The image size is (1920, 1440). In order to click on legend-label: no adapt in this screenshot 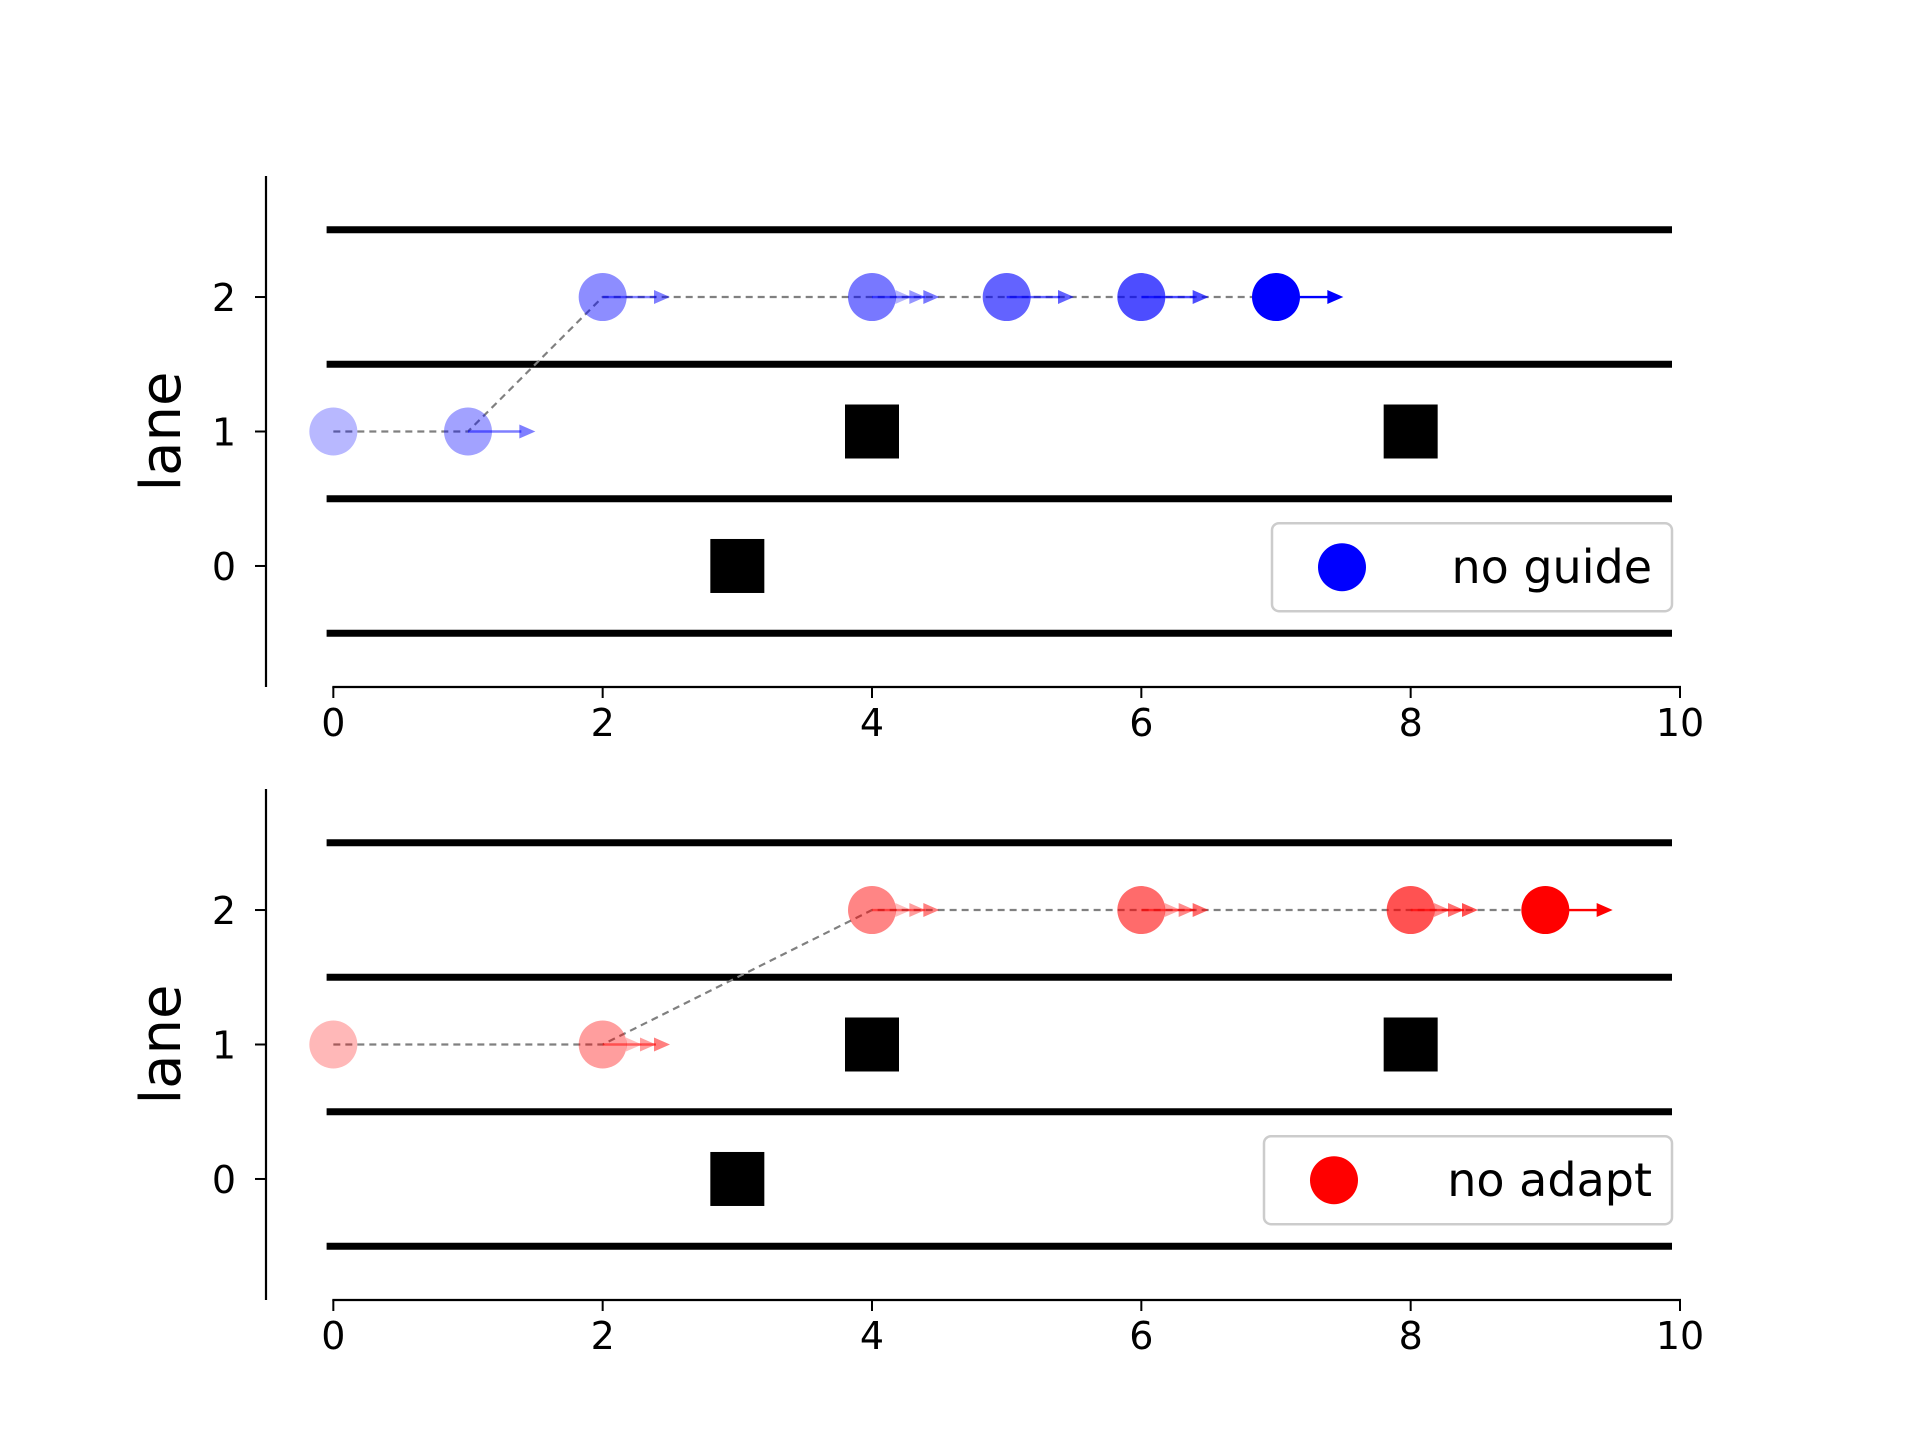, I will do `click(1549, 1180)`.